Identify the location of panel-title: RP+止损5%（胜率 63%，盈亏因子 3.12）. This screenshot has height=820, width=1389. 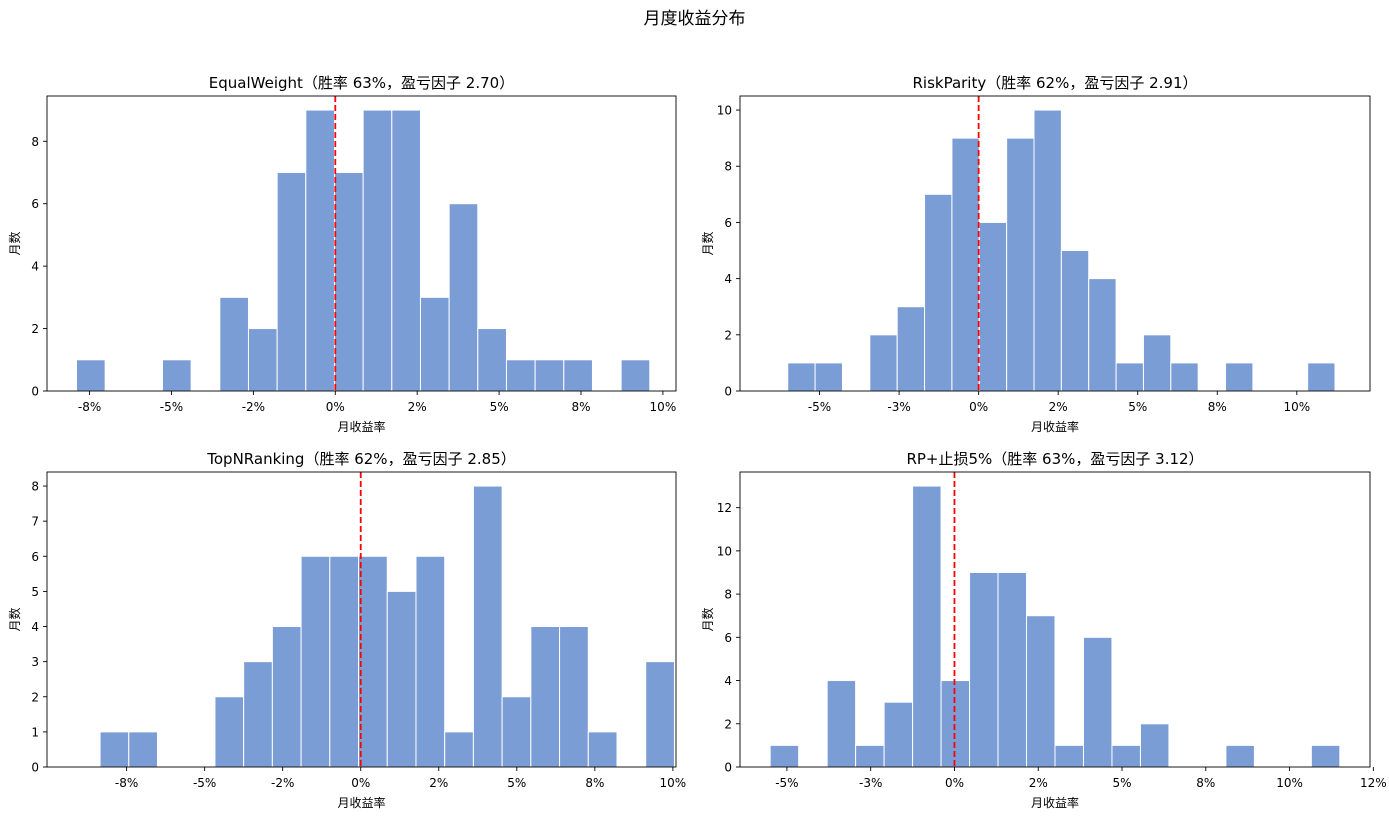
(1054, 459).